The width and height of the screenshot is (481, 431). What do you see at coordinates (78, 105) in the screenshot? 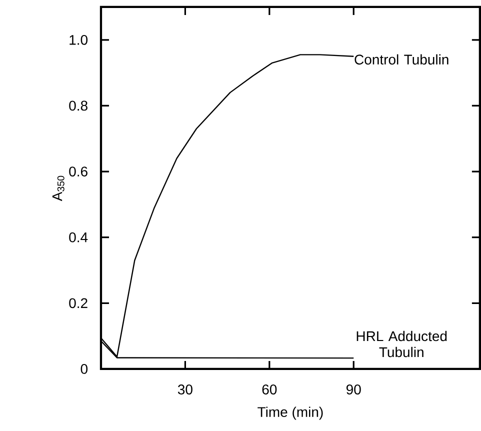
I see `y-tick-label: 0.8` at bounding box center [78, 105].